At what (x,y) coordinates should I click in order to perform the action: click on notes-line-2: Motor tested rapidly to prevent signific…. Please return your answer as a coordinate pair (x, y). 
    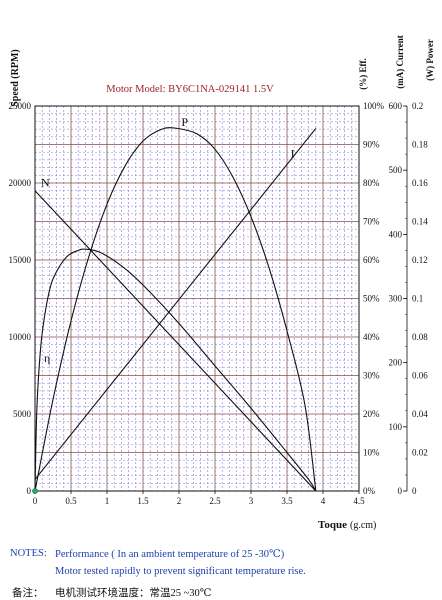
    Looking at the image, I should click on (180, 571).